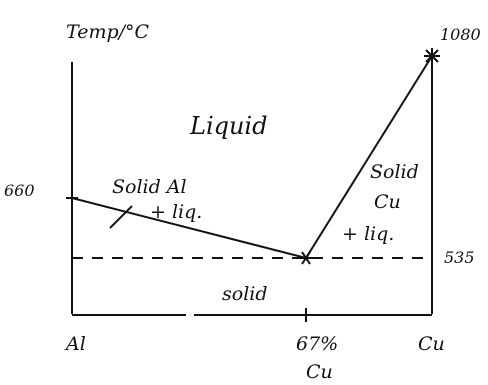 This screenshot has width=488, height=385. Describe the element at coordinates (306, 258) in the screenshot. I see `eutectic-point-marker` at that location.